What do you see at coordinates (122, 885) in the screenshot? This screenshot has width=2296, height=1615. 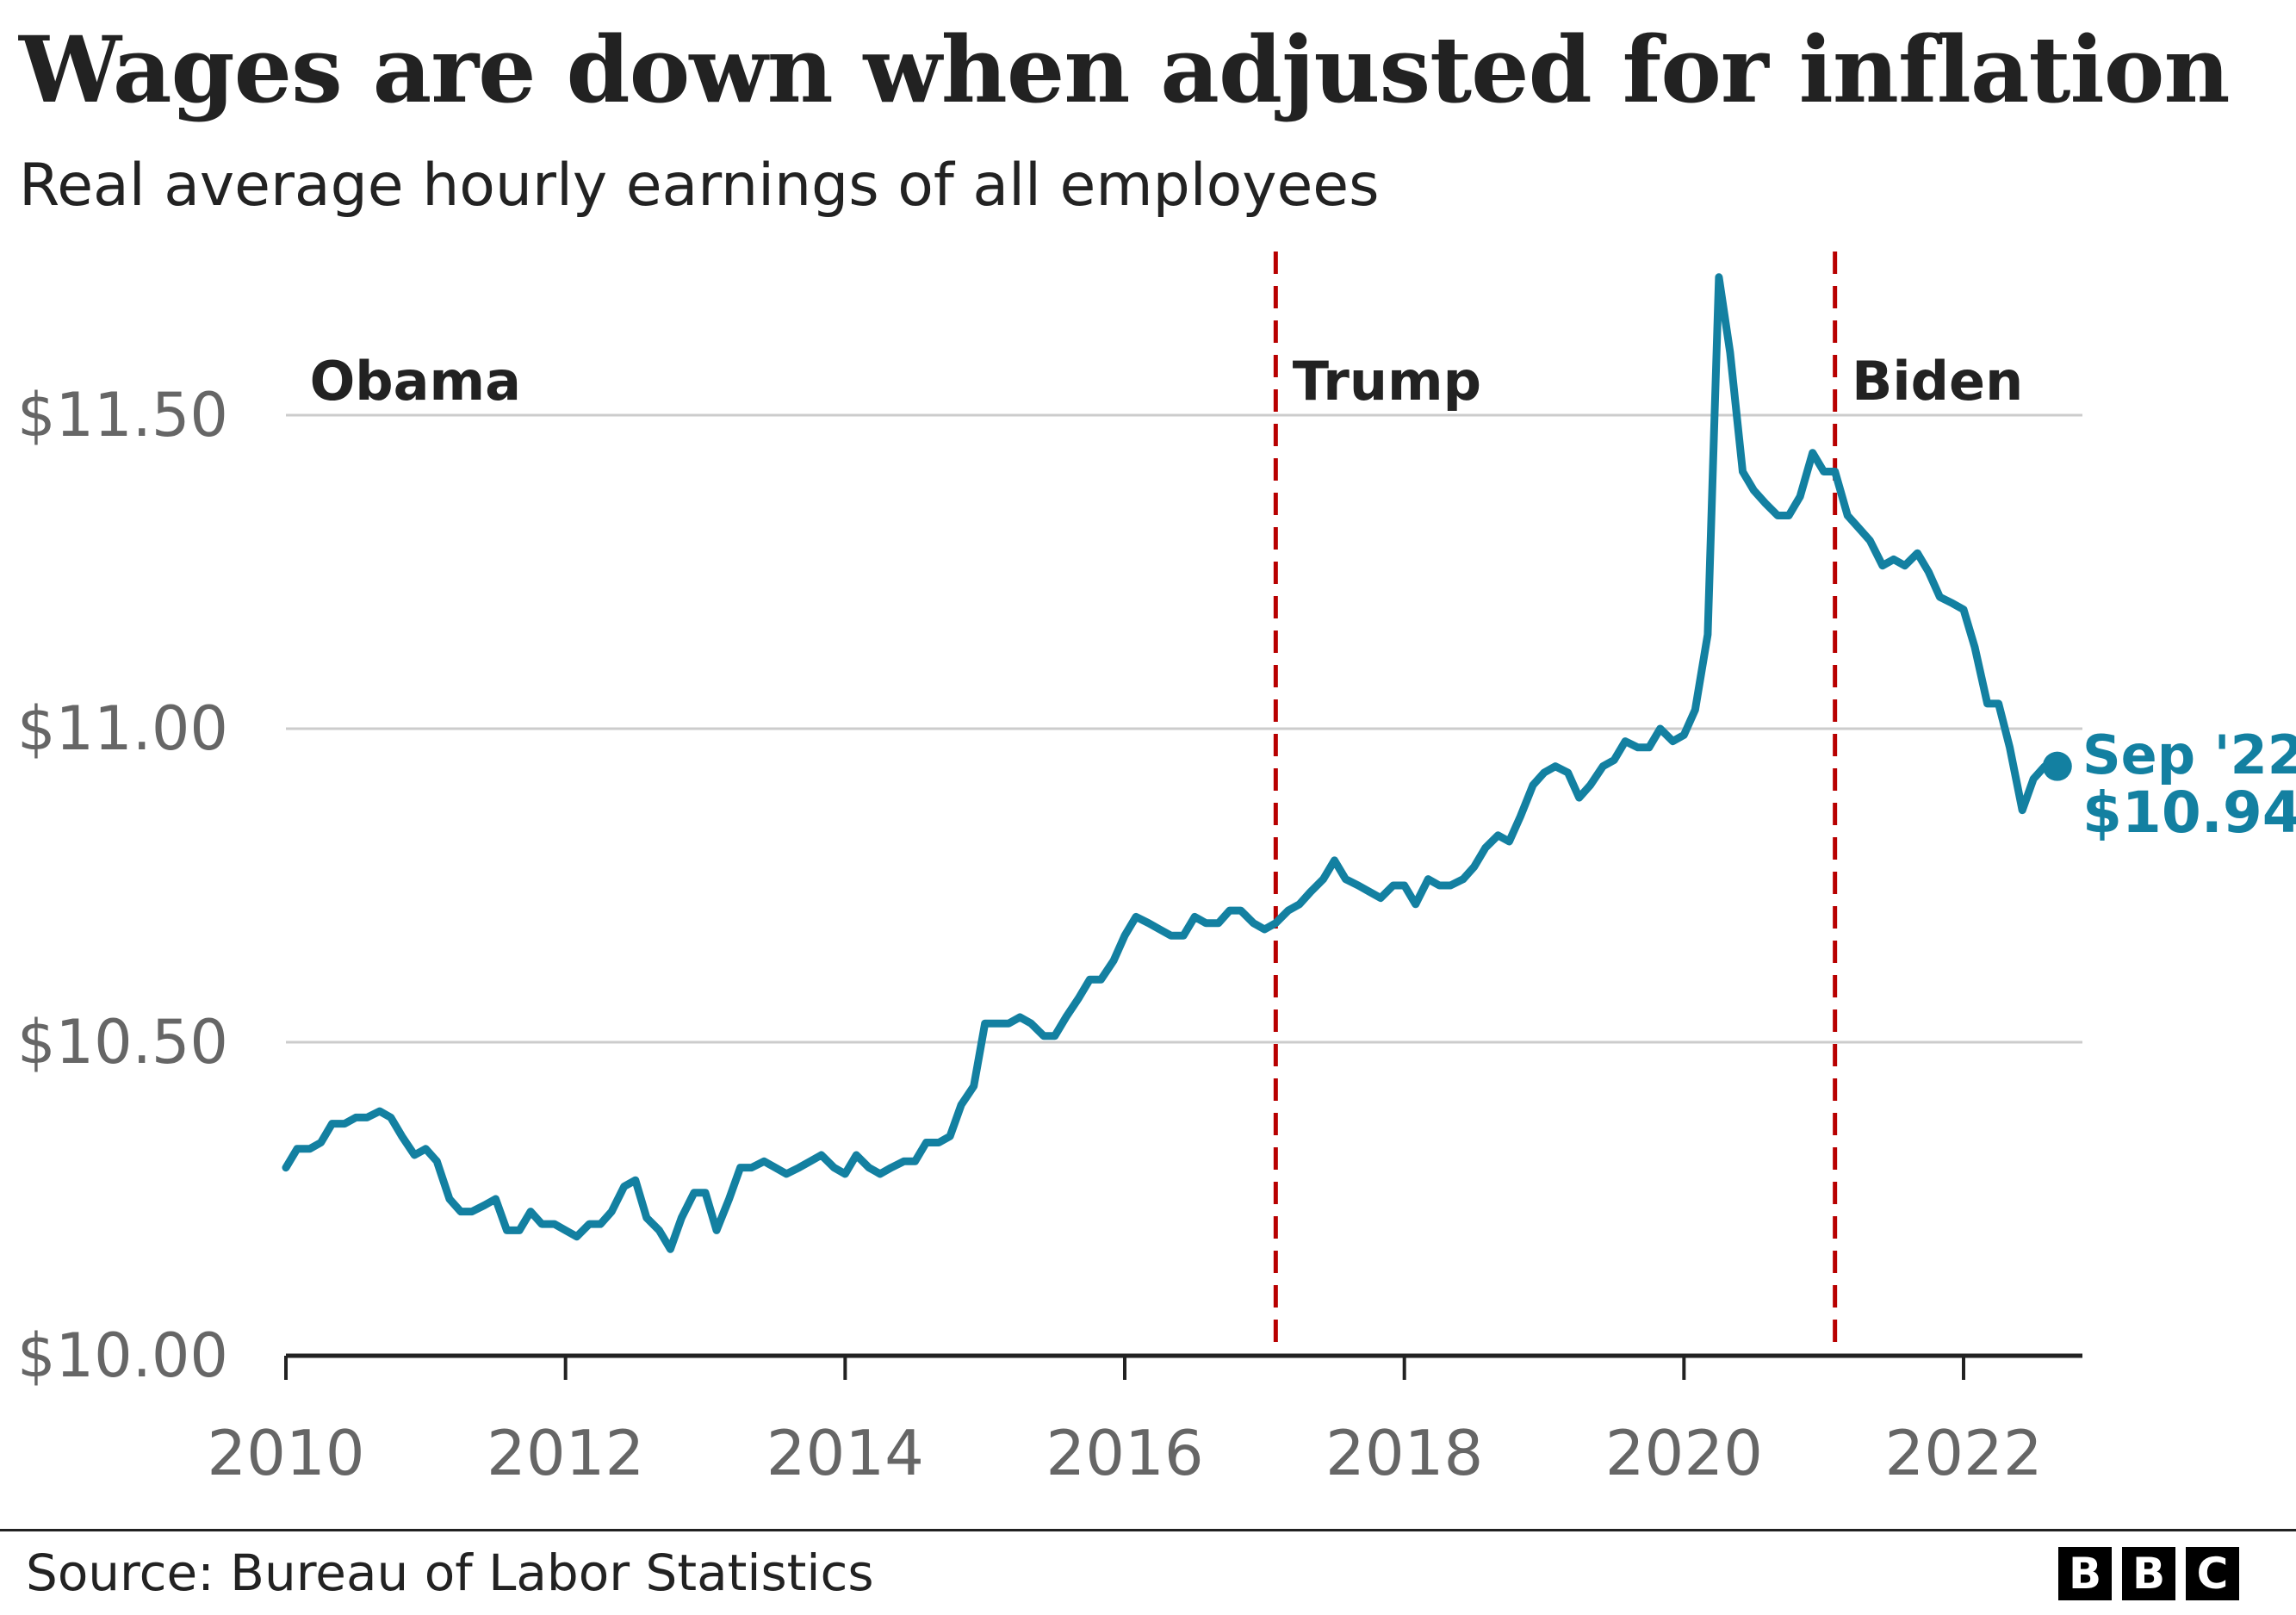 I see `y-axis-tick-labels: $10.00 $10.50 $11.00 $11.50` at bounding box center [122, 885].